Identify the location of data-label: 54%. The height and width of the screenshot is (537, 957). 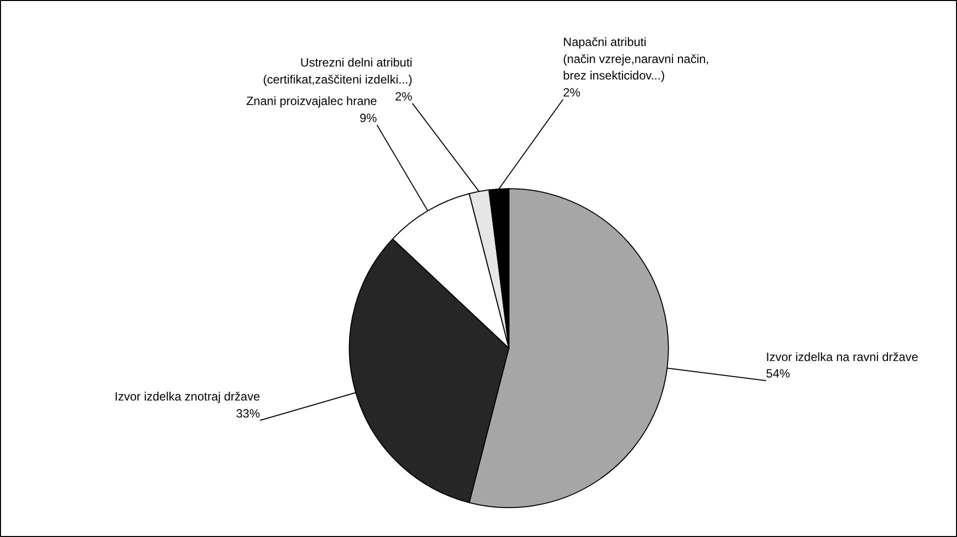
(778, 373).